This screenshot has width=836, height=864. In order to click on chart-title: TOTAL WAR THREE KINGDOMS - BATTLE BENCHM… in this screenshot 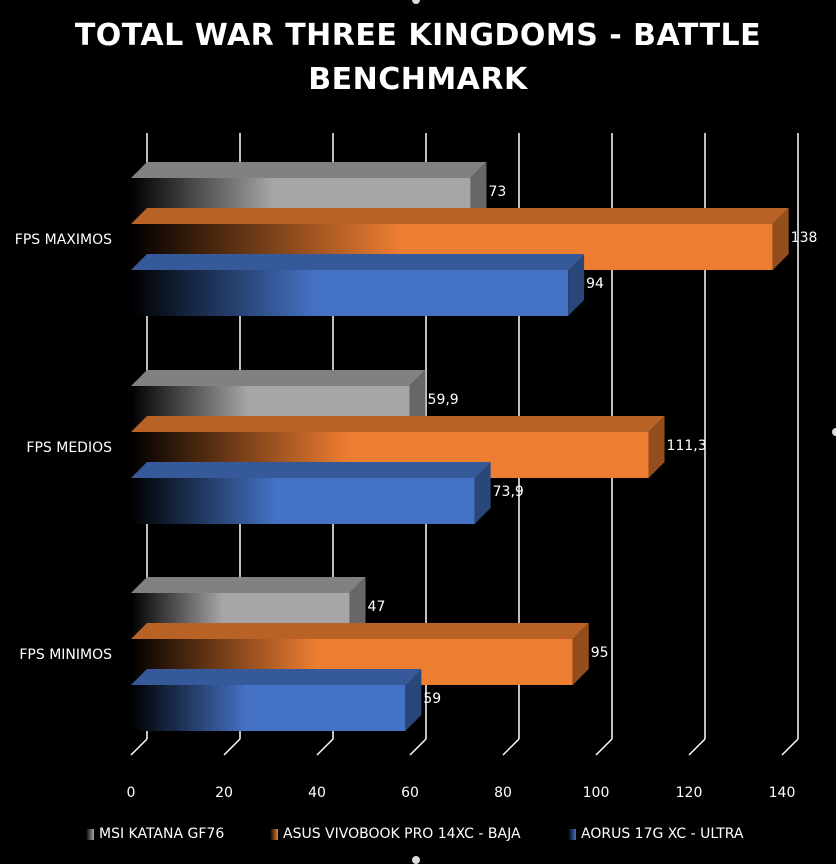, I will do `click(418, 57)`.